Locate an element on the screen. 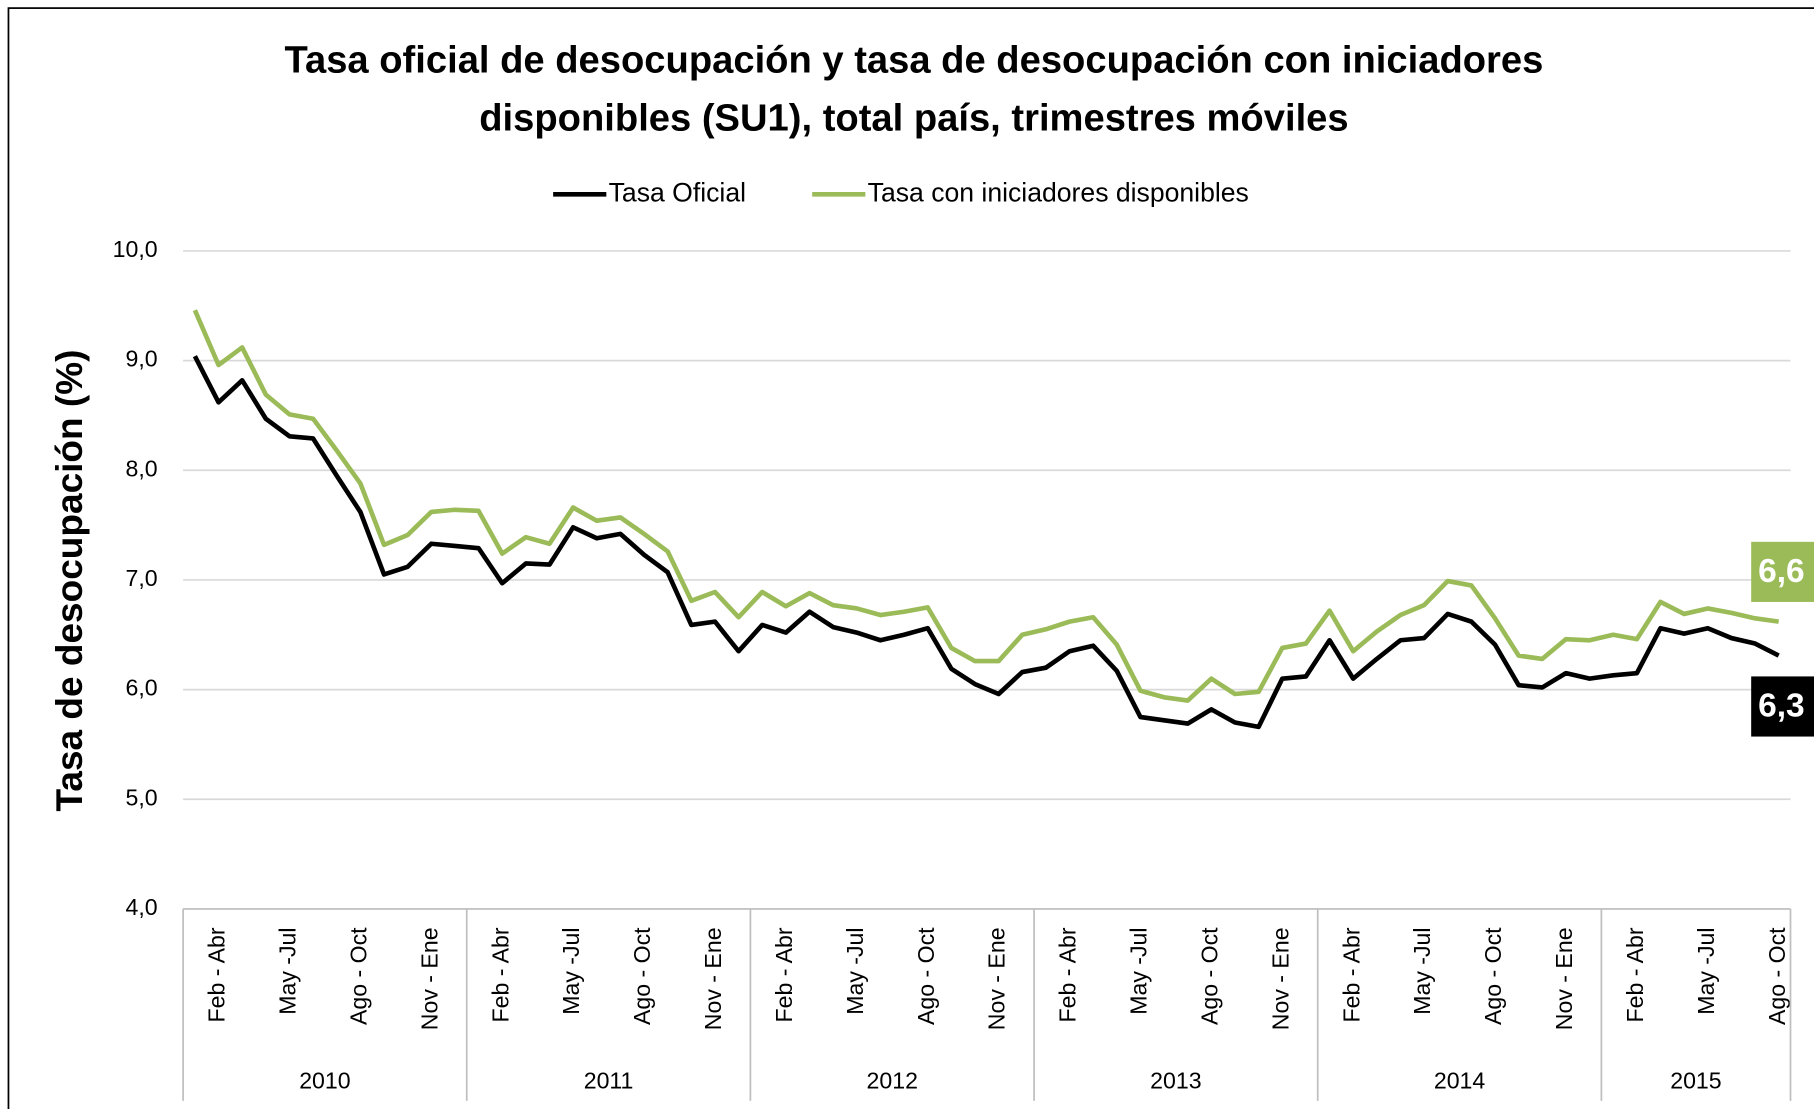 This screenshot has width=1814, height=1109. group-label: 2010 is located at coordinates (324, 1081).